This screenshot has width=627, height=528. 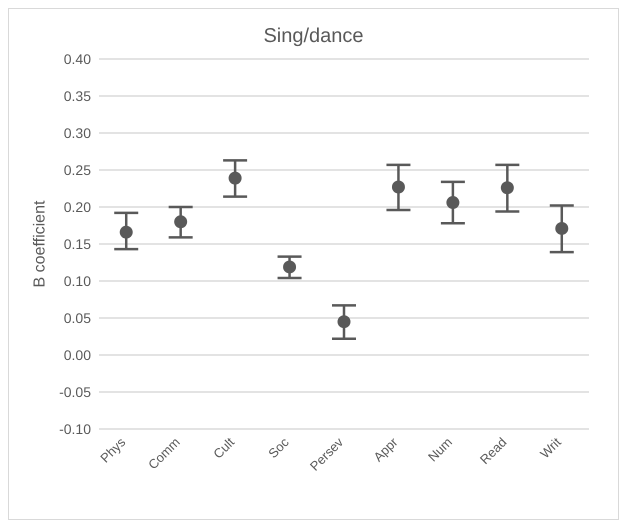 What do you see at coordinates (313, 36) in the screenshot?
I see `chart-title: Sing/dance` at bounding box center [313, 36].